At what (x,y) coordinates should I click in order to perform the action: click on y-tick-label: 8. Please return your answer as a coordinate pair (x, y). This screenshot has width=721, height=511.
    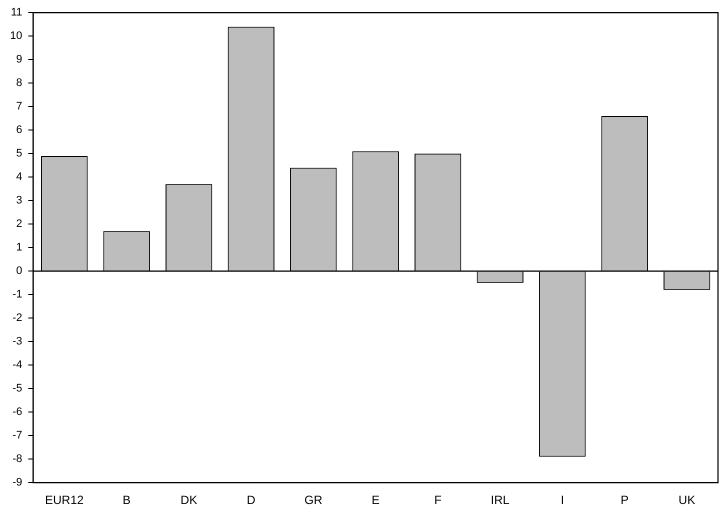
    Looking at the image, I should click on (19, 83).